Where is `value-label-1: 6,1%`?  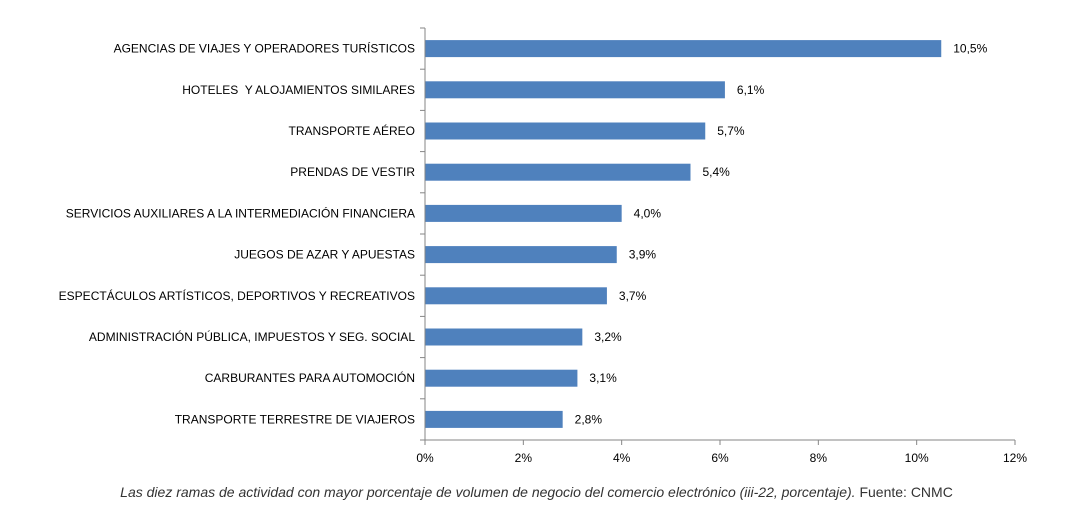
value-label-1: 6,1% is located at coordinates (751, 90).